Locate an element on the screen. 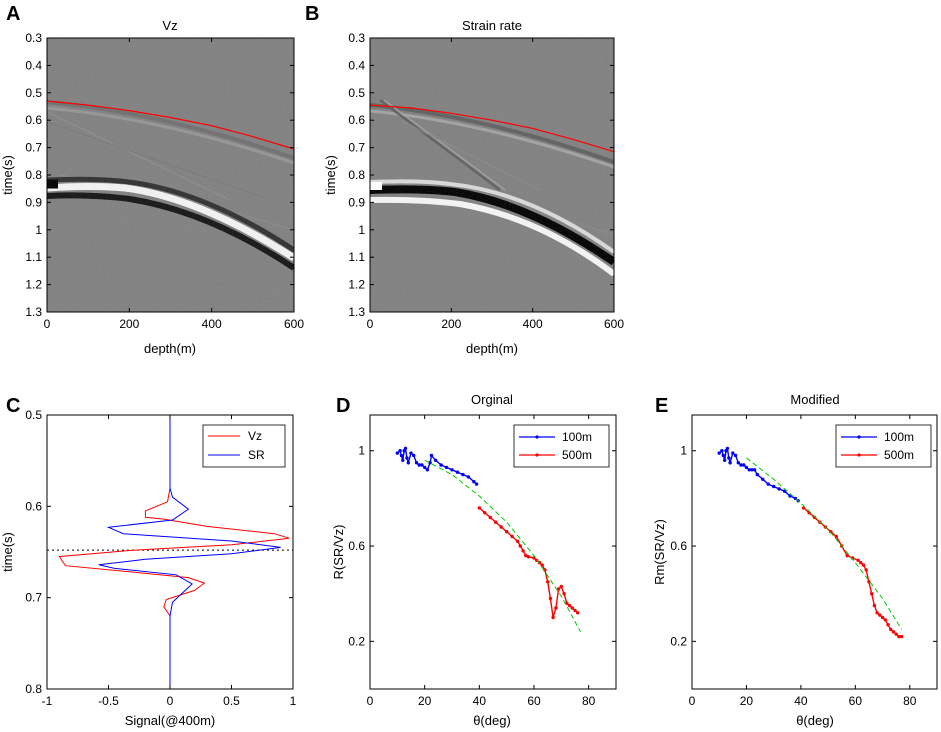  panel-label-d: D is located at coordinates (343, 406).